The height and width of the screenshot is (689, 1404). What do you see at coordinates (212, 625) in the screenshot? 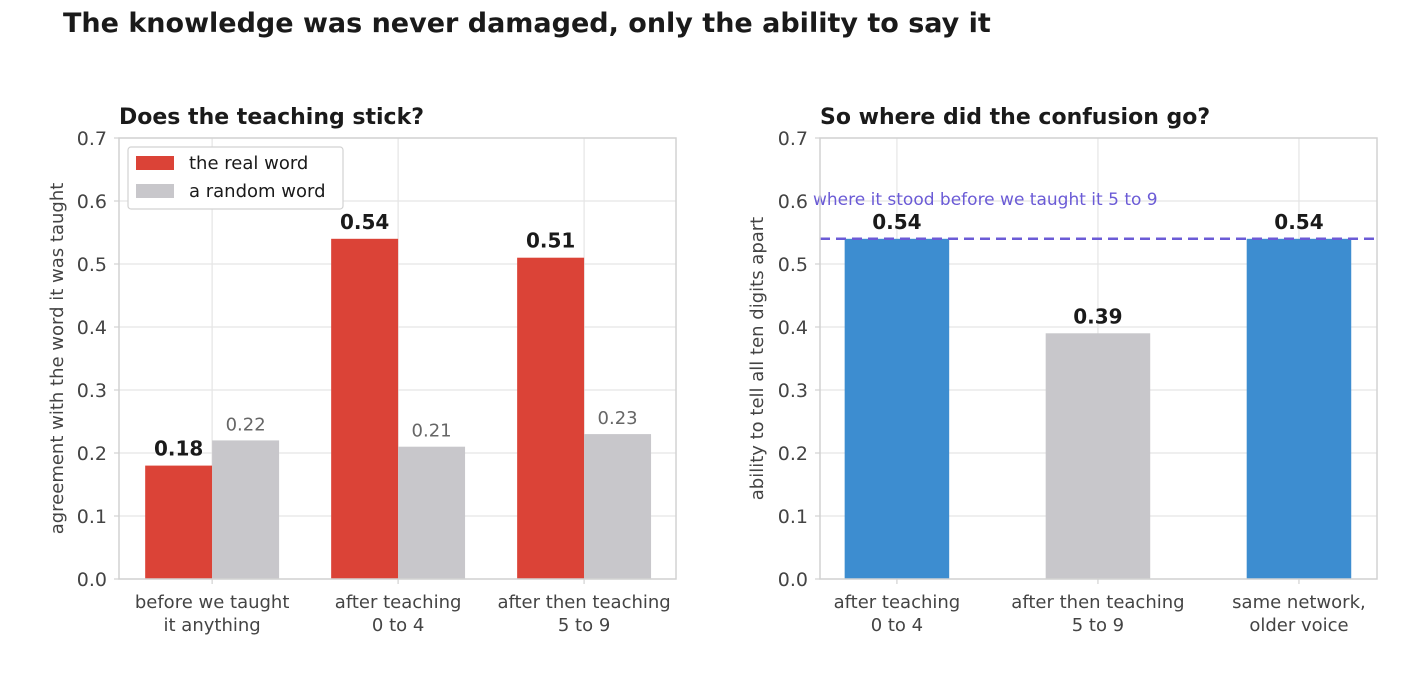
I see `x-tick-label-line: it anything` at bounding box center [212, 625].